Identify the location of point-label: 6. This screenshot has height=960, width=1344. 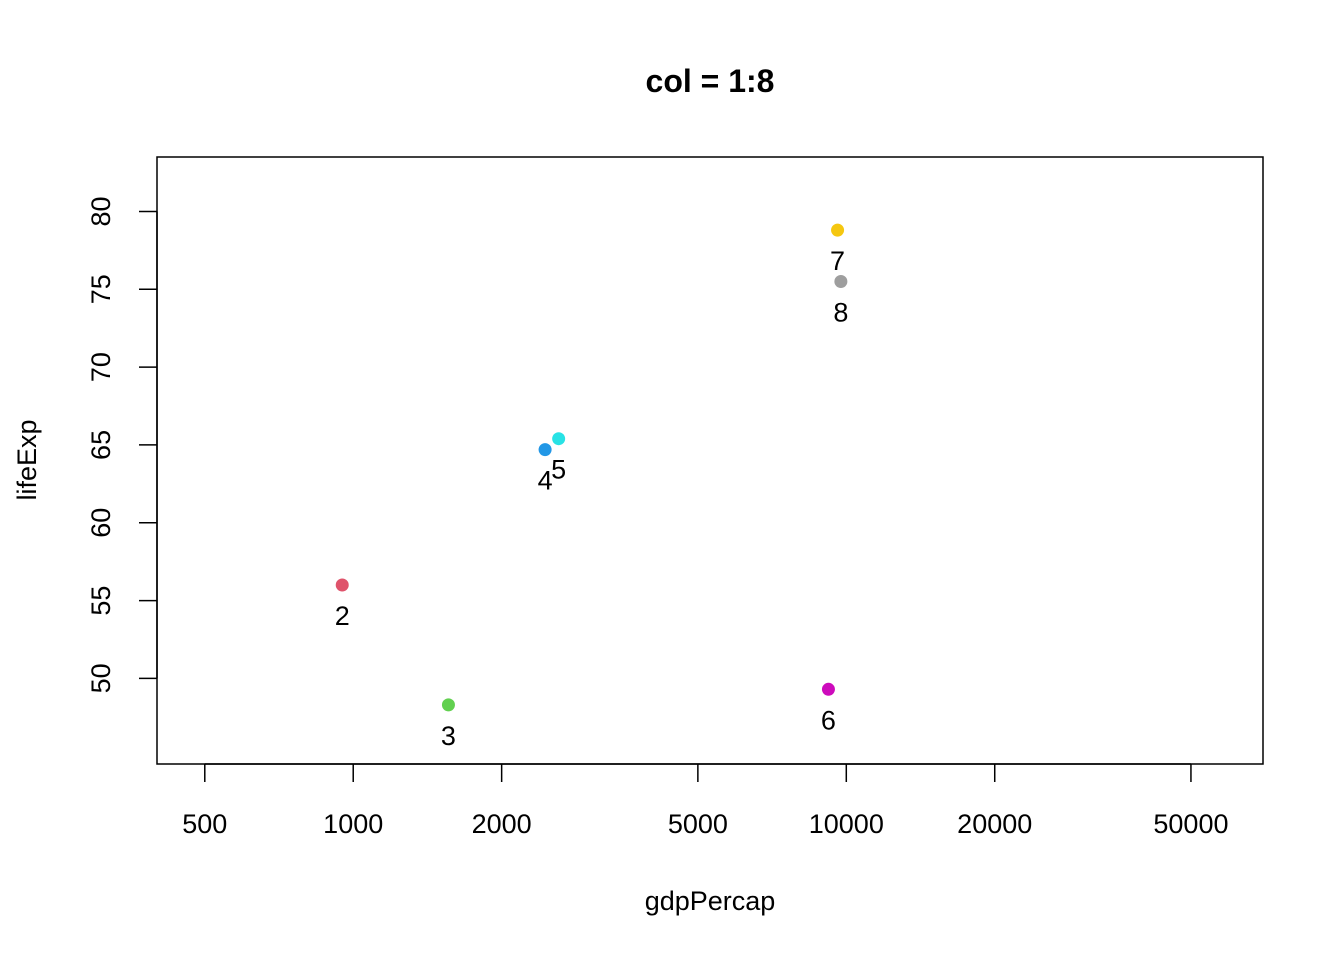
(828, 720).